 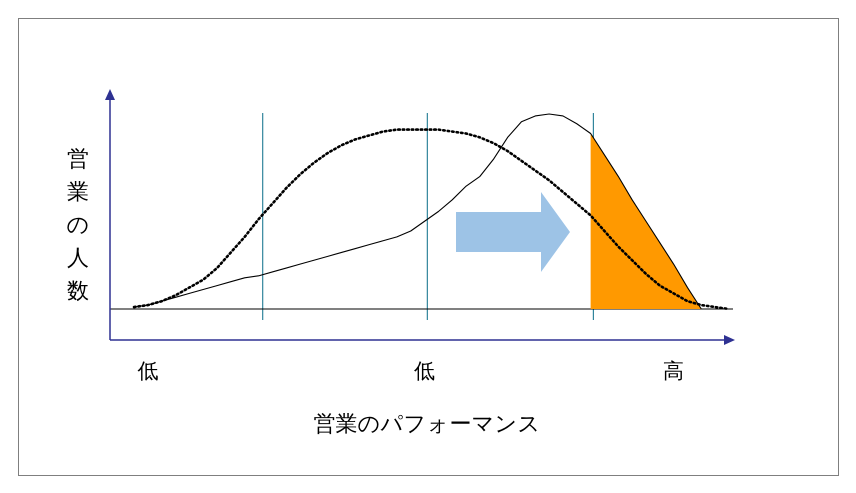 What do you see at coordinates (78, 225) in the screenshot?
I see `y-axis-title: 営業の人数` at bounding box center [78, 225].